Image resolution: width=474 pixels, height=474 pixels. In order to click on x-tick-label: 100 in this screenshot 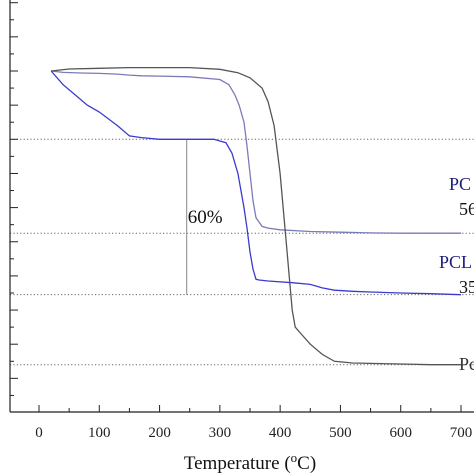, I will do `click(99, 433)`.